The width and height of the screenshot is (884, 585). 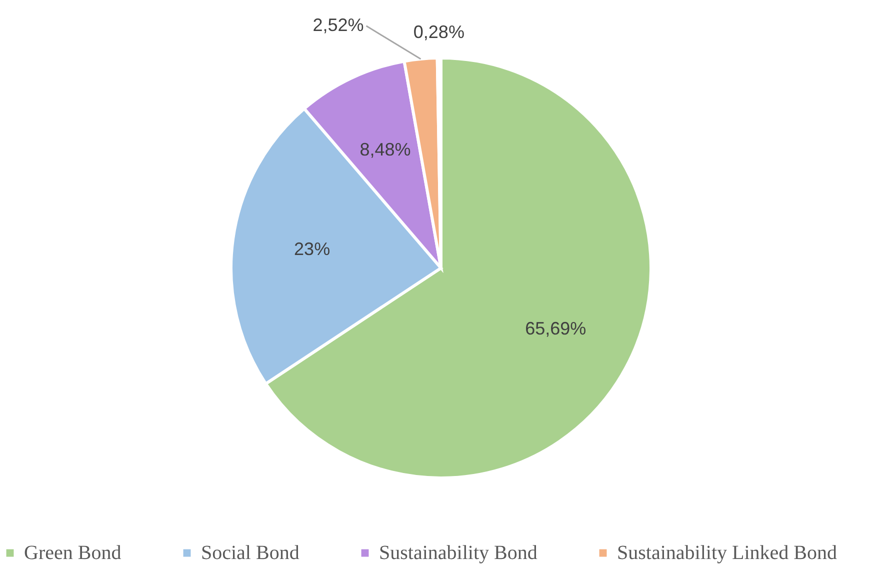 I want to click on data-label: 8,48%, so click(x=385, y=149).